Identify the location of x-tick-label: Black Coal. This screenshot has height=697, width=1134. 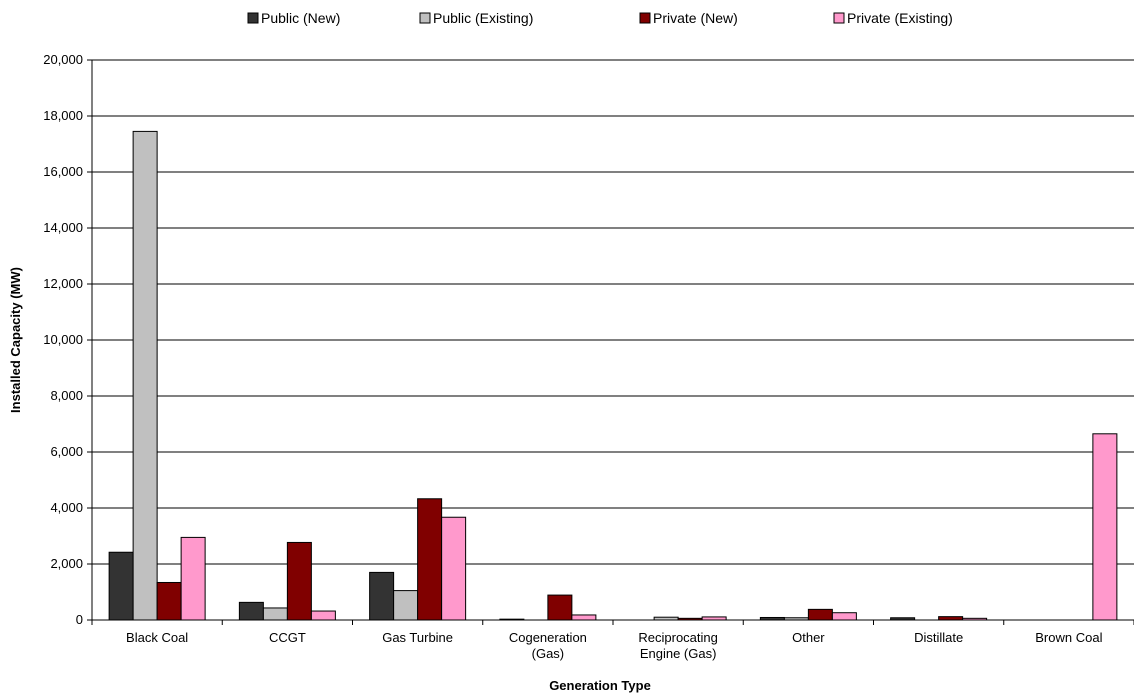
(157, 637).